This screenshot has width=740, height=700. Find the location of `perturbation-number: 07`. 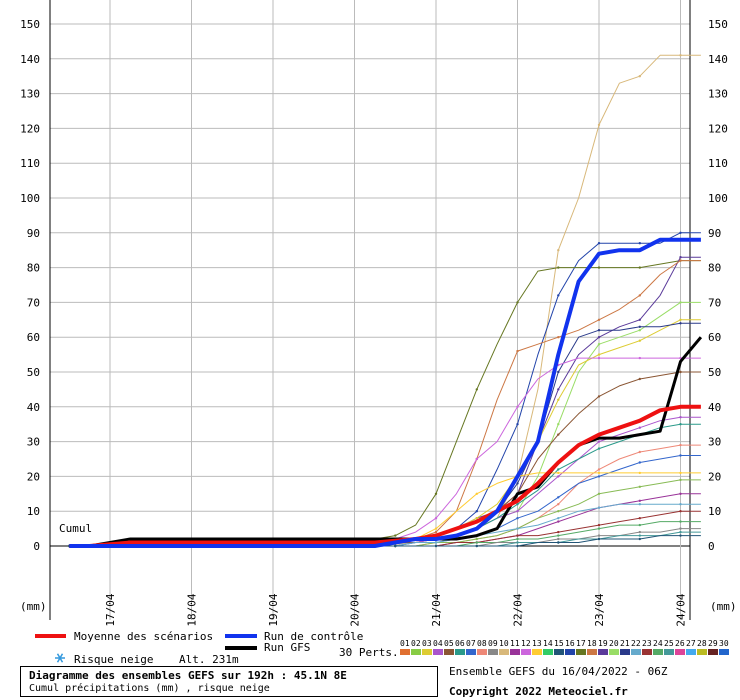

perturbation-number: 07 is located at coordinates (471, 643).